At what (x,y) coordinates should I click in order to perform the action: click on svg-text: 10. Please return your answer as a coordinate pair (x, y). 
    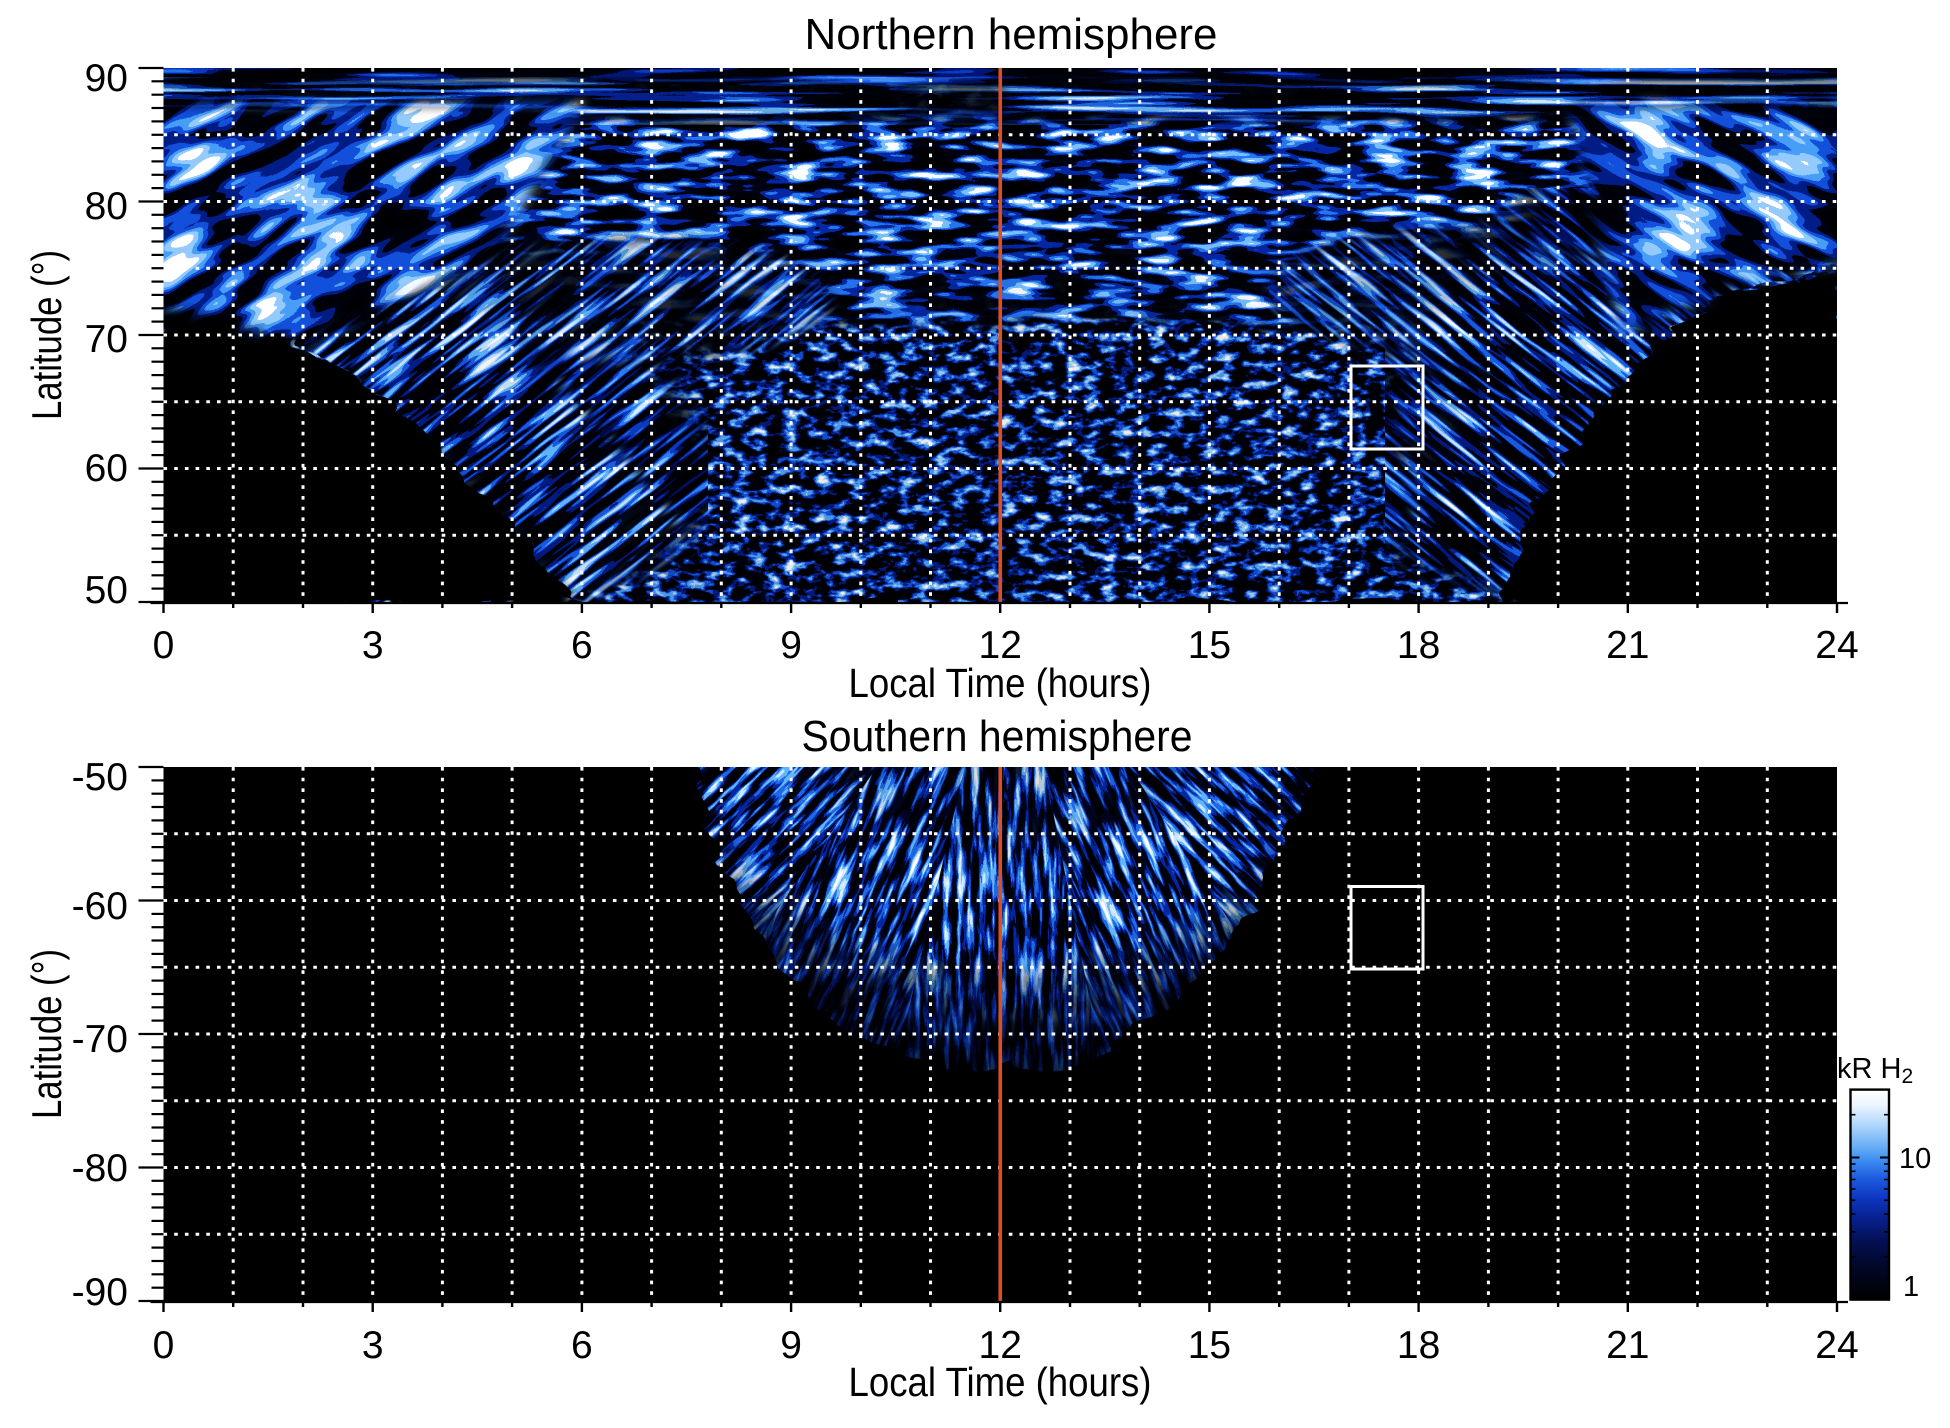
    Looking at the image, I should click on (1915, 1159).